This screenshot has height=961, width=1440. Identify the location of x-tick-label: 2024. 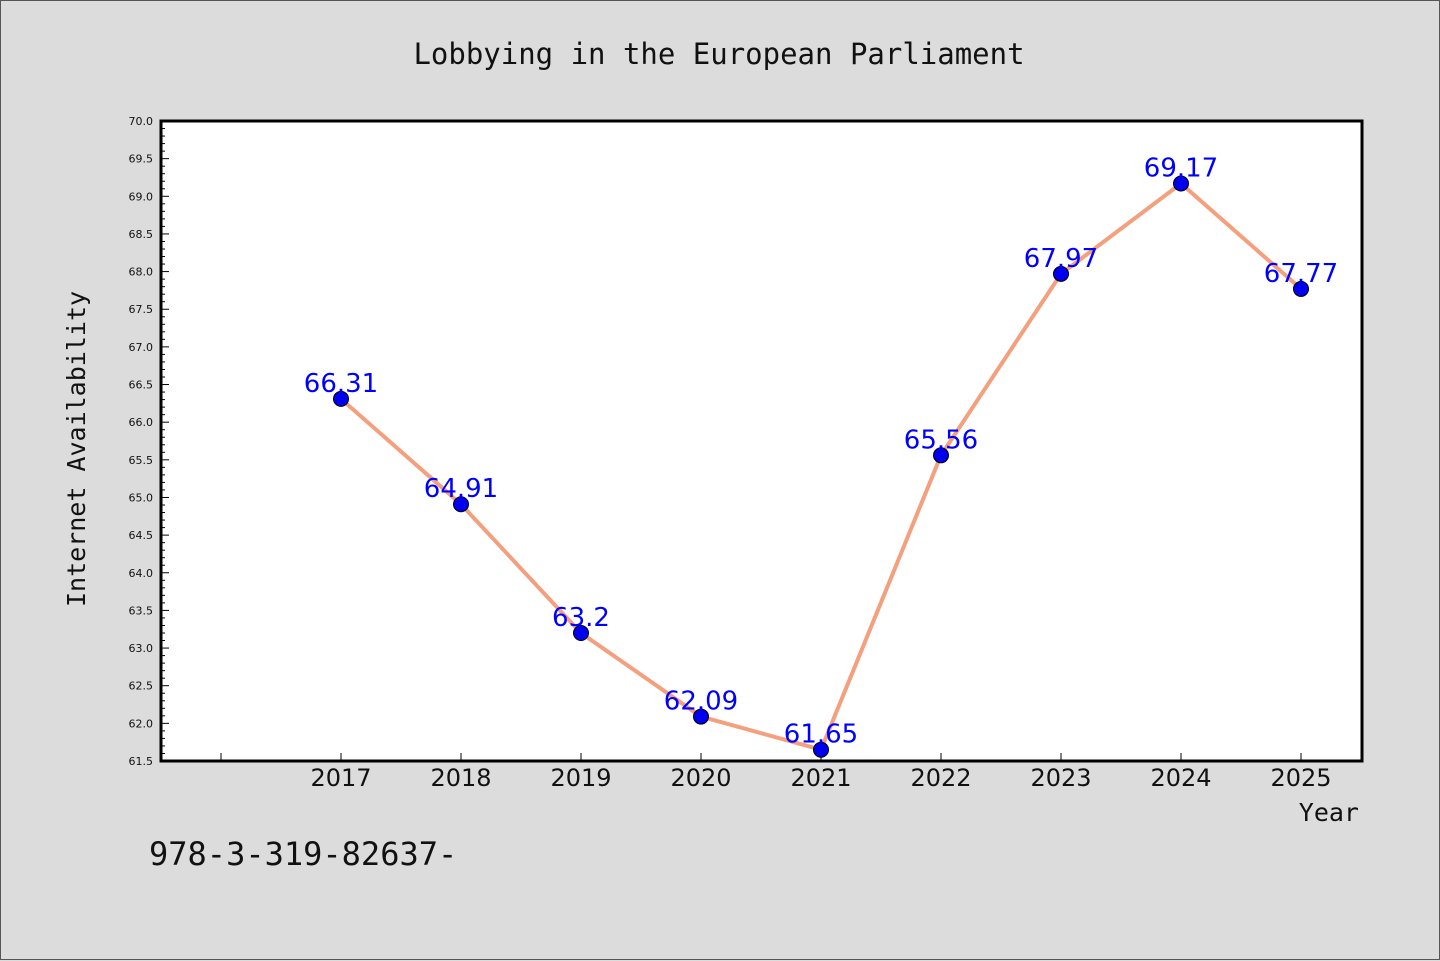
(1180, 778).